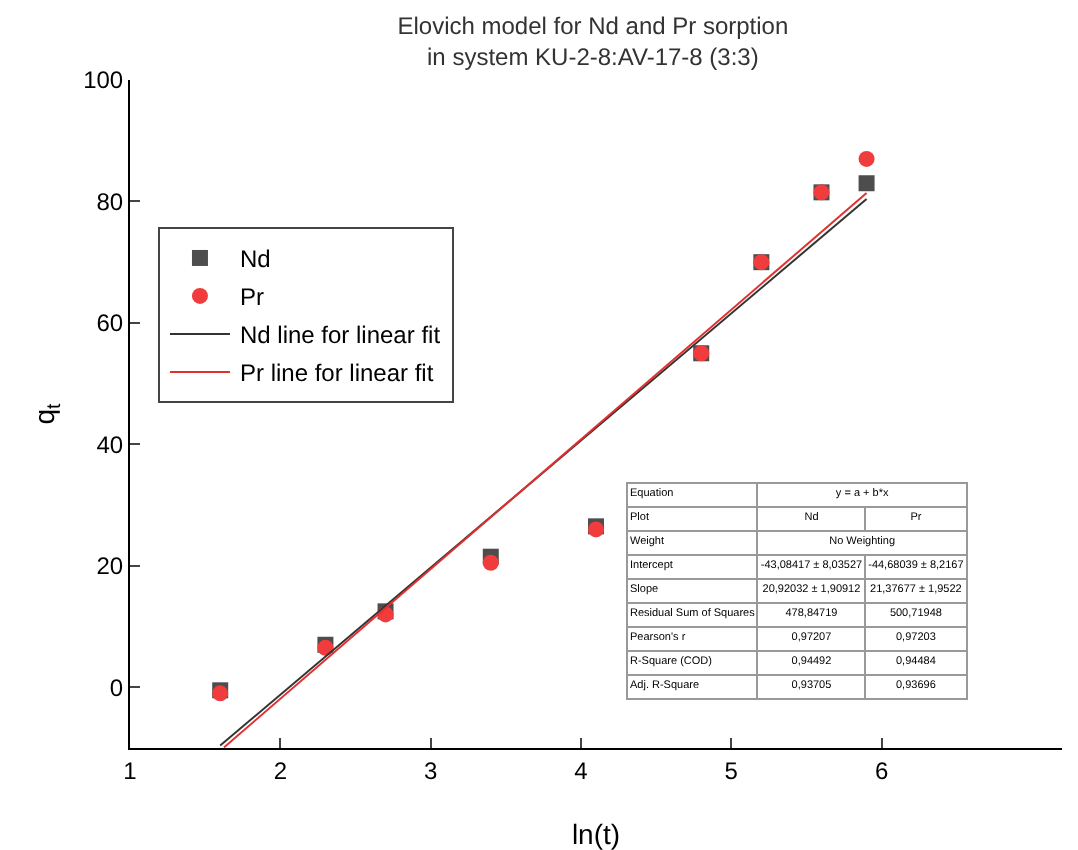  I want to click on y-tick-label: 40, so click(110, 444).